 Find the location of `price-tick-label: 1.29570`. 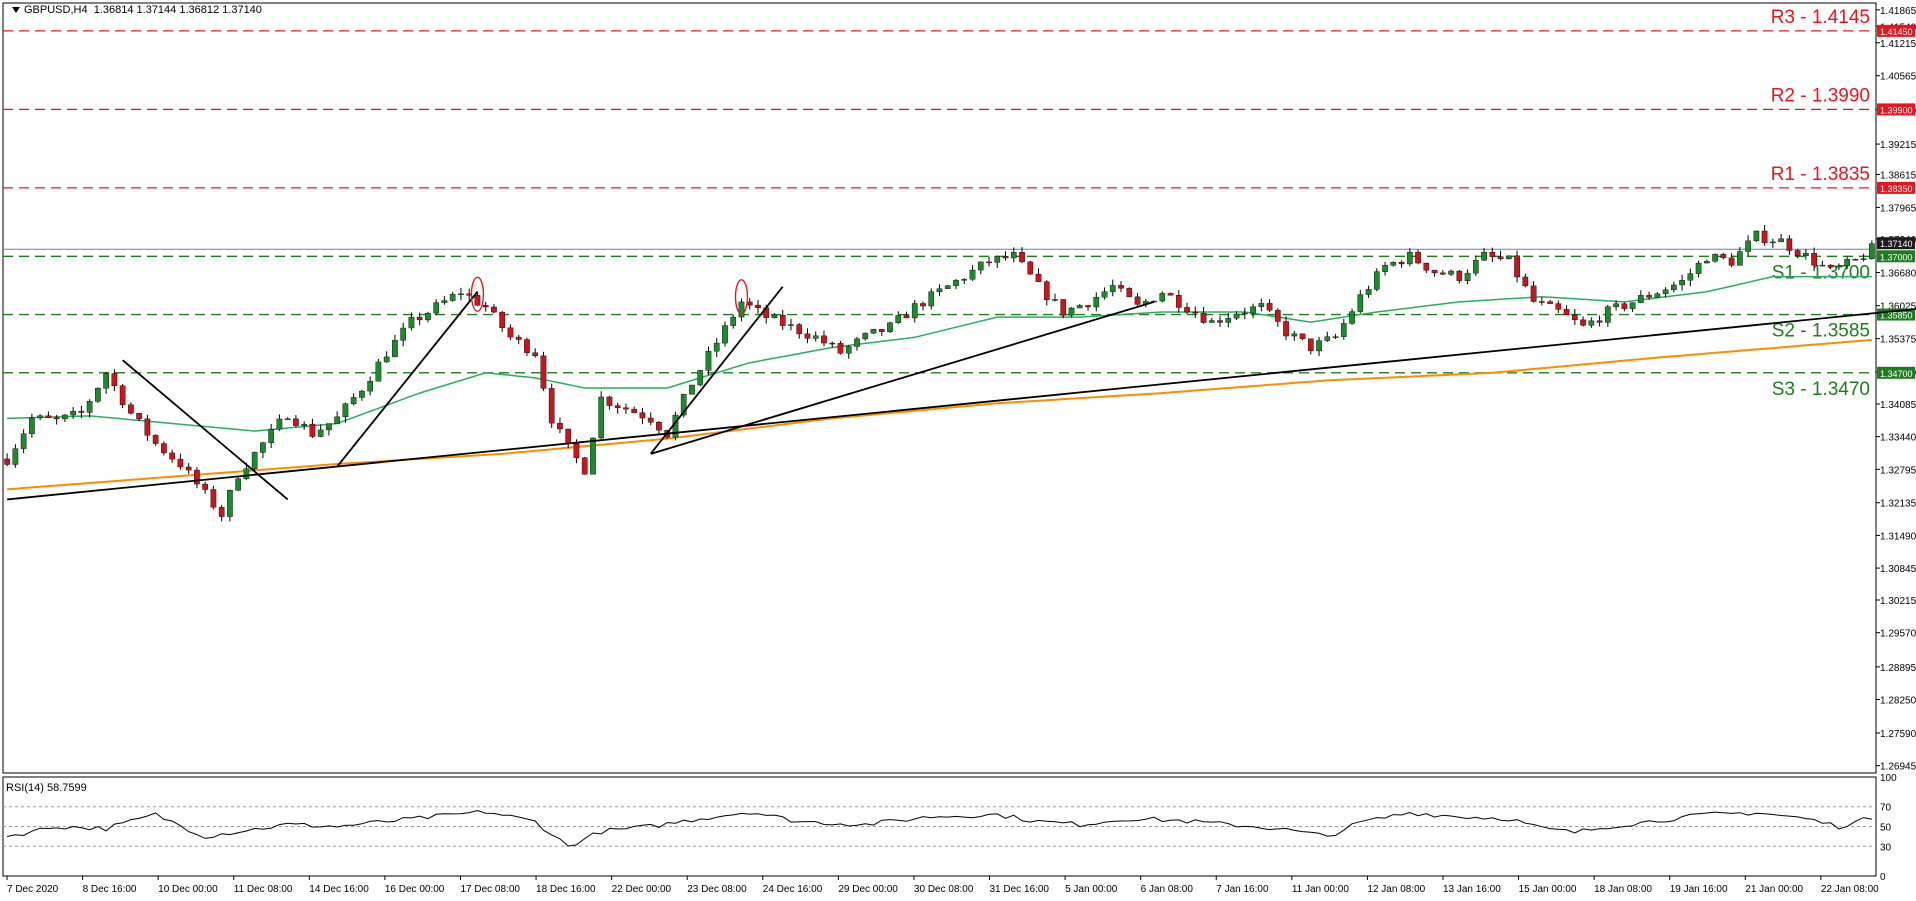

price-tick-label: 1.29570 is located at coordinates (1898, 634).